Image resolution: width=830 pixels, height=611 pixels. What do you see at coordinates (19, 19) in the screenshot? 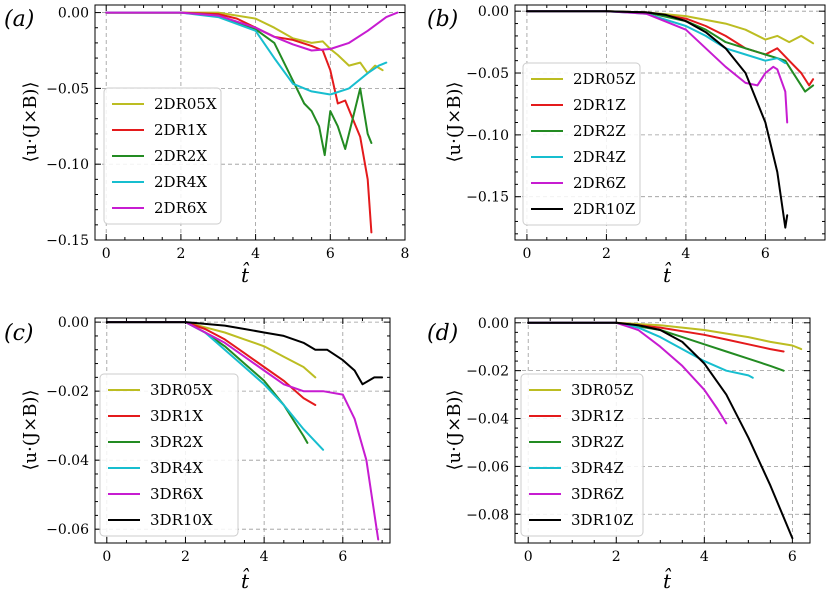
I see `panel-label: (a)` at bounding box center [19, 19].